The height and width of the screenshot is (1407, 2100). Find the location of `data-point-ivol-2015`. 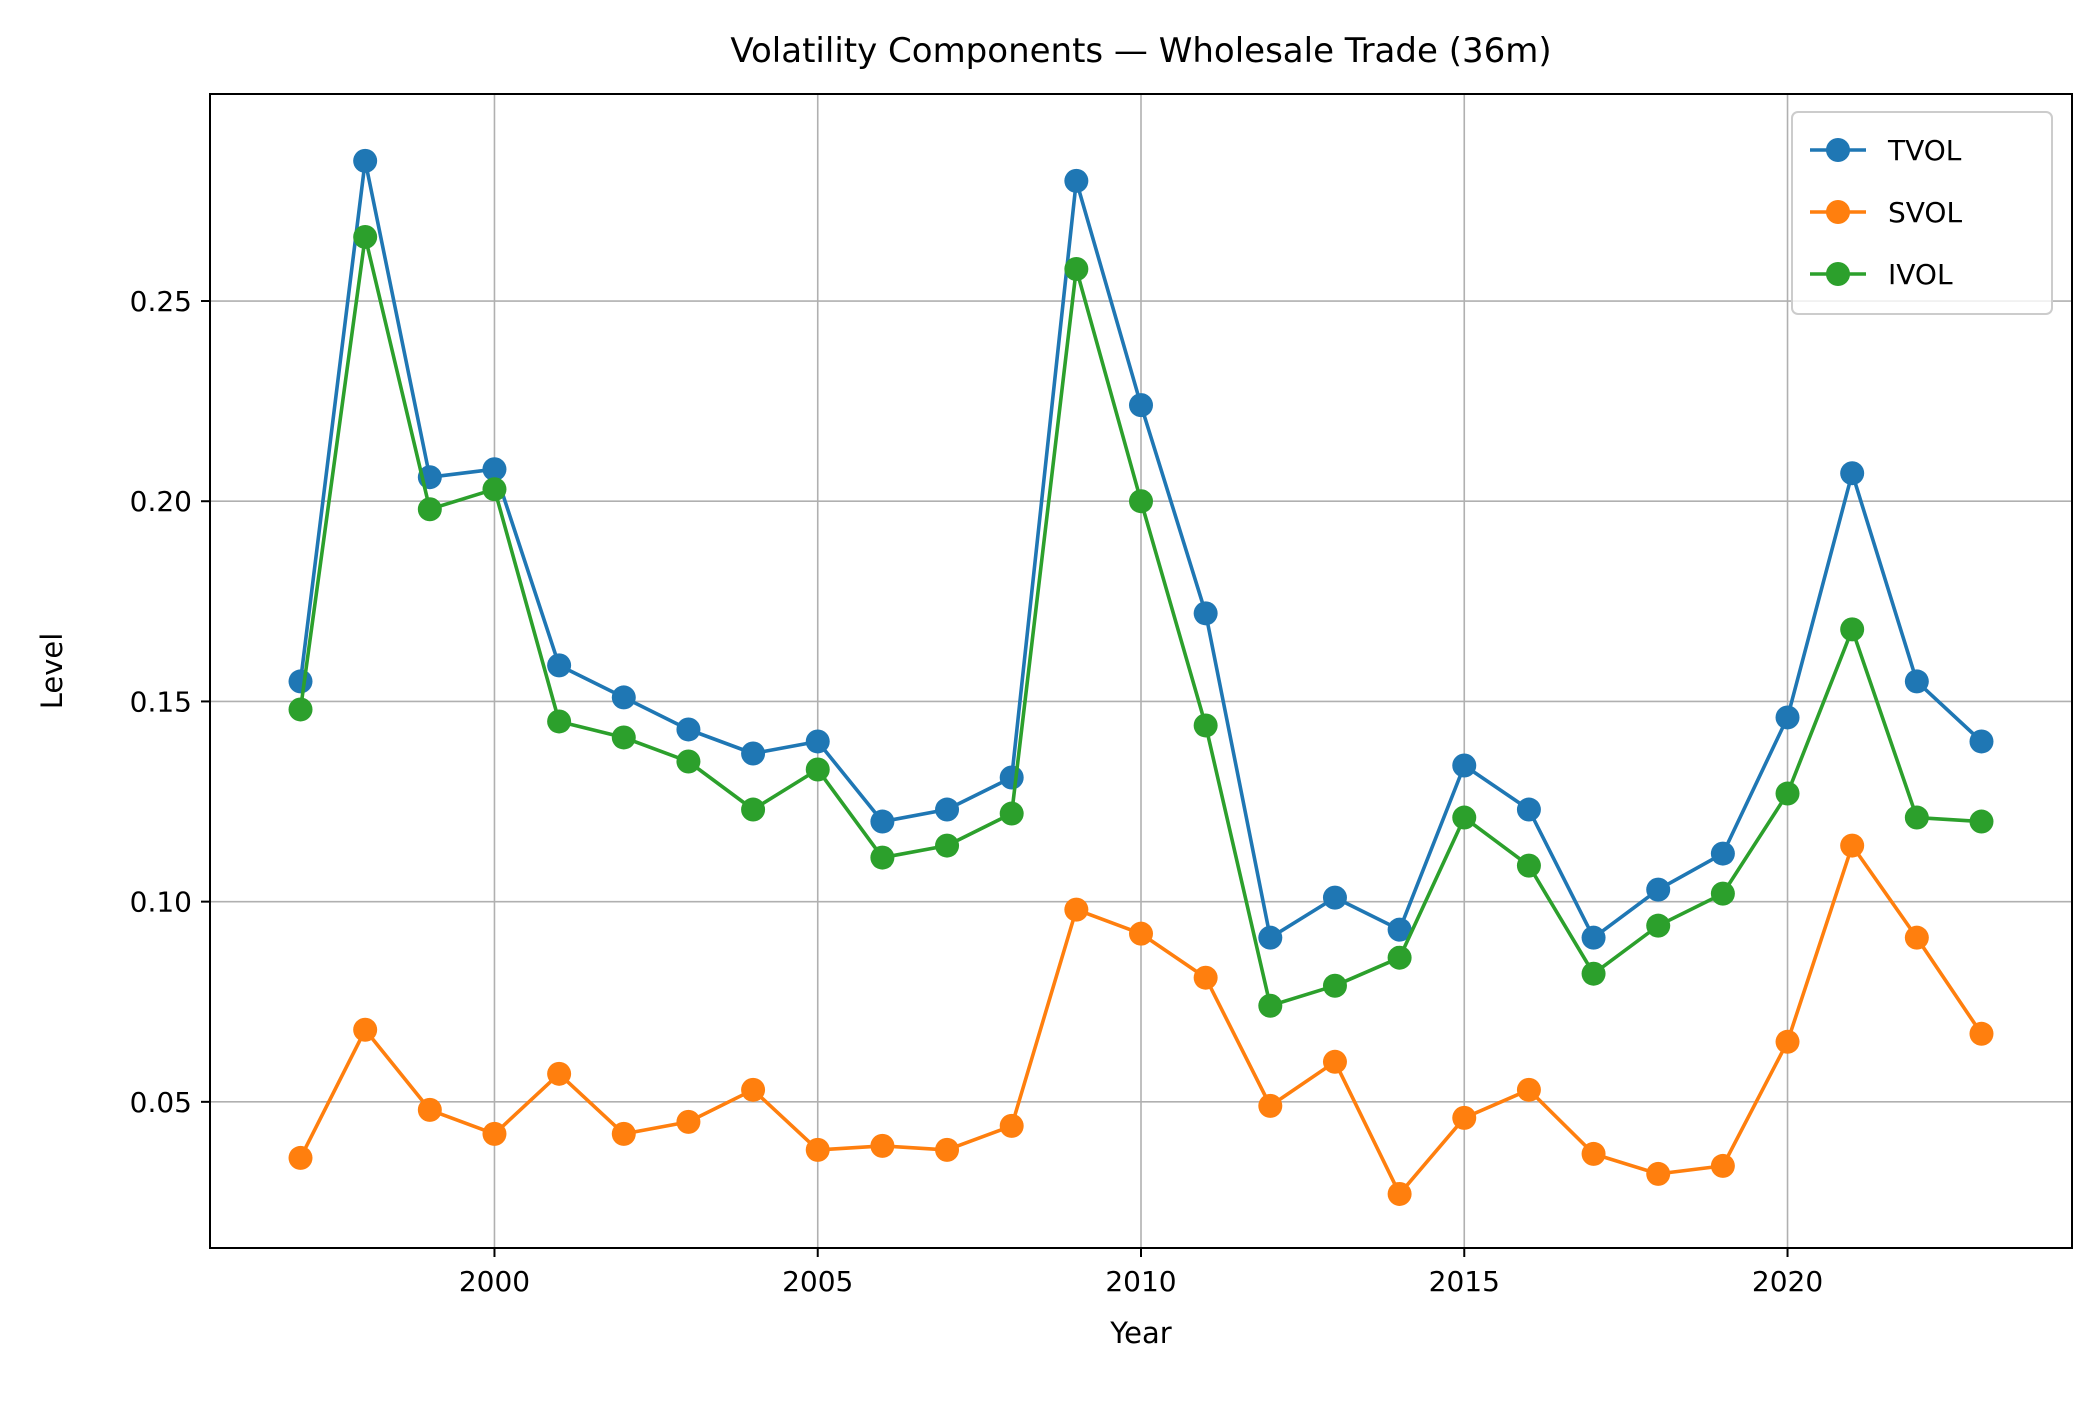

data-point-ivol-2015 is located at coordinates (1464, 817).